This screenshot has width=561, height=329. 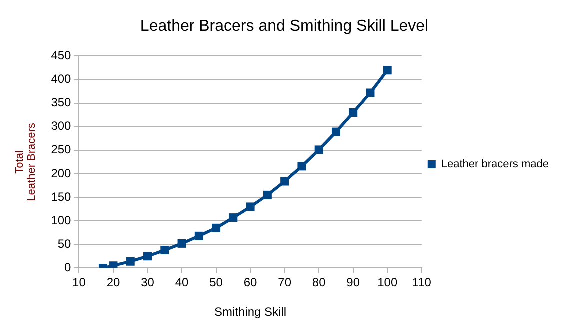 I want to click on x-tick-label: 90, so click(x=353, y=283).